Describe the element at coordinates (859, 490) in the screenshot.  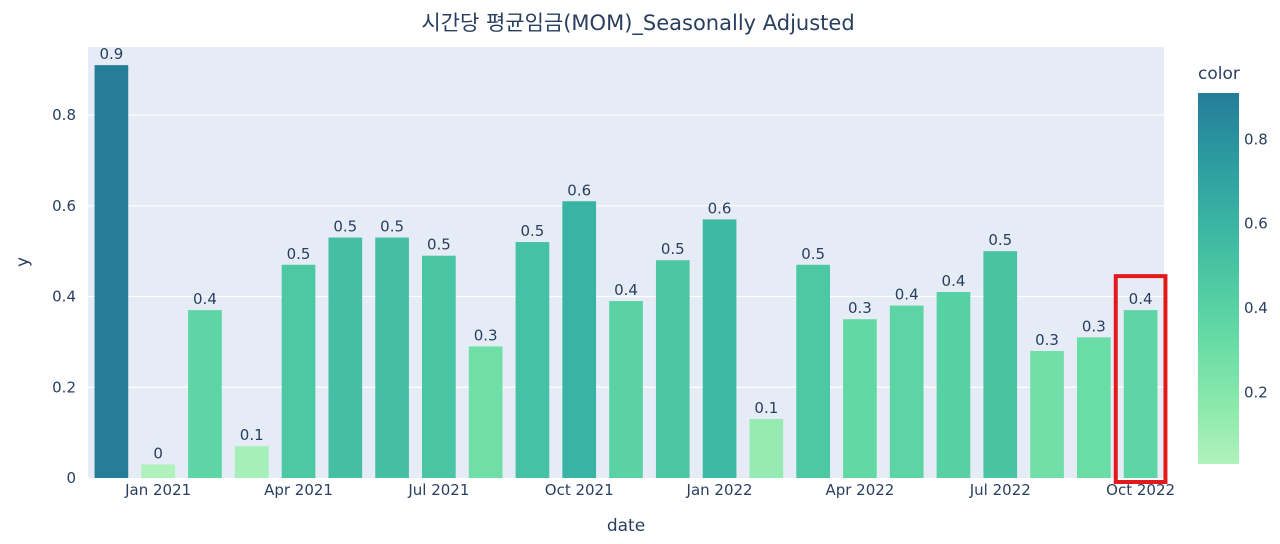
I see `x-tick-label: Apr 2022` at that location.